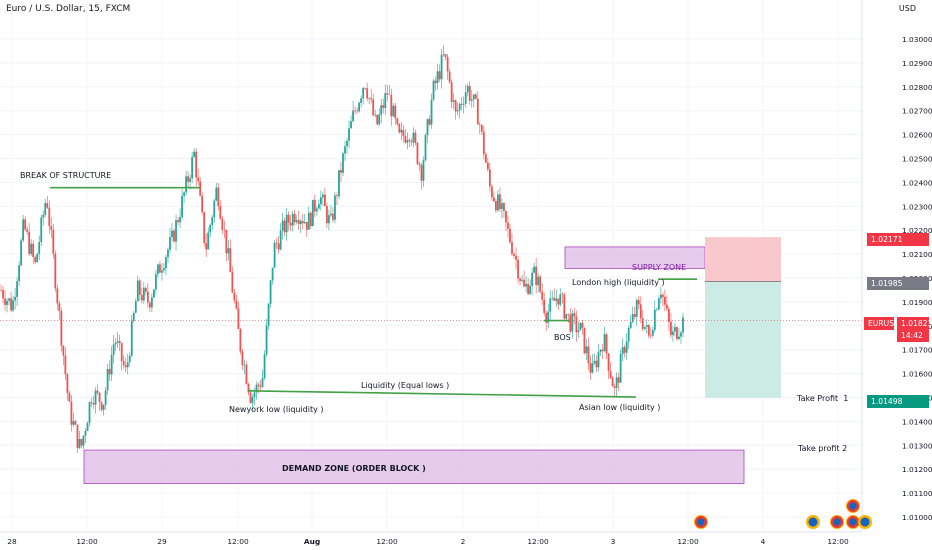 This screenshot has height=550, width=932. What do you see at coordinates (405, 385) in the screenshot?
I see `liquidity-equal-lows-label: Liquidity (Equal lows )` at bounding box center [405, 385].